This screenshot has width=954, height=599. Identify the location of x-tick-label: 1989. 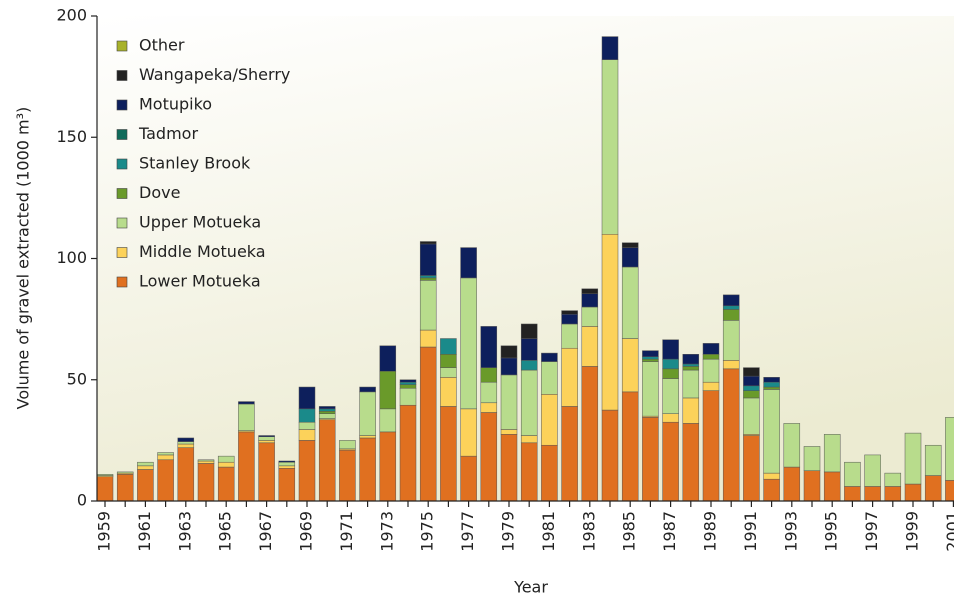
(710, 531).